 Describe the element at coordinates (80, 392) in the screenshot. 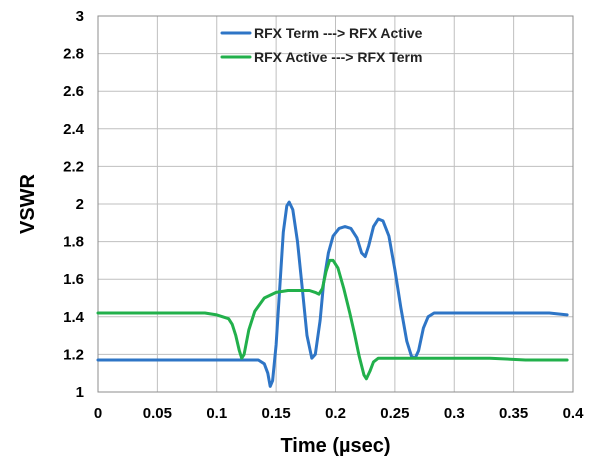

I see `y-tick-label: 1` at that location.